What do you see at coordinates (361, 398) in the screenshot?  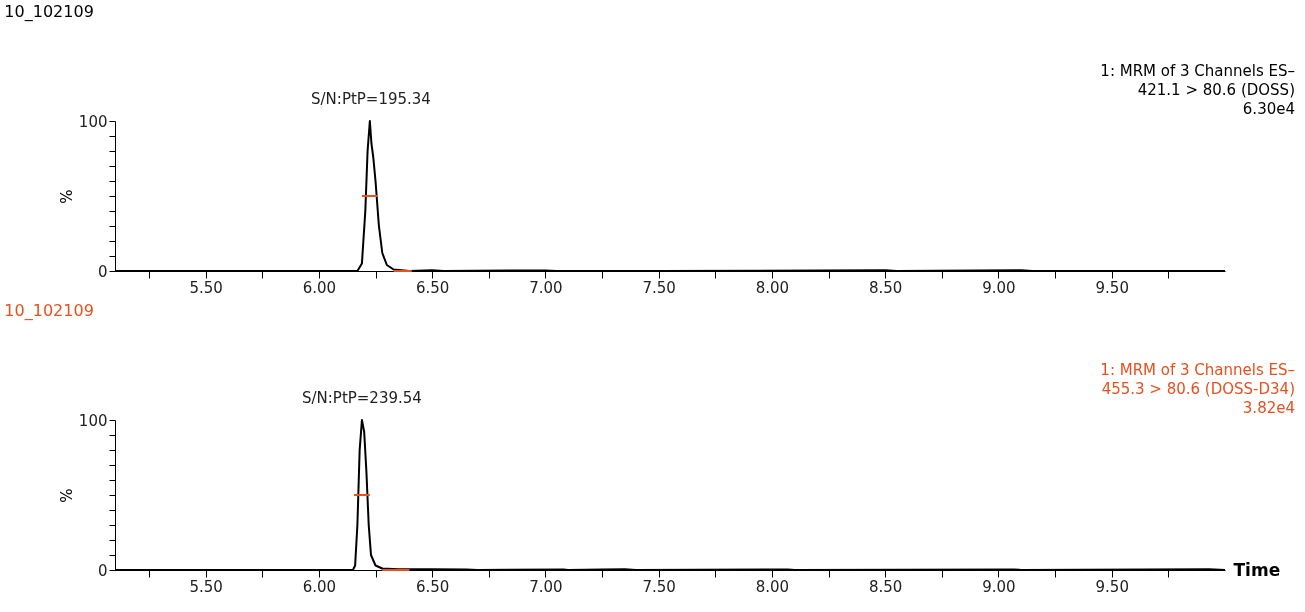 I see `annotation: S/N:PtP=239.54` at bounding box center [361, 398].